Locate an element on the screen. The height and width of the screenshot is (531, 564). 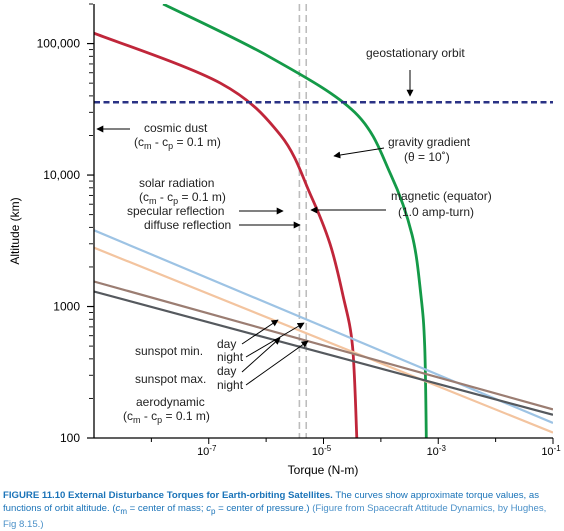
night-label-max: night is located at coordinates (230, 385).